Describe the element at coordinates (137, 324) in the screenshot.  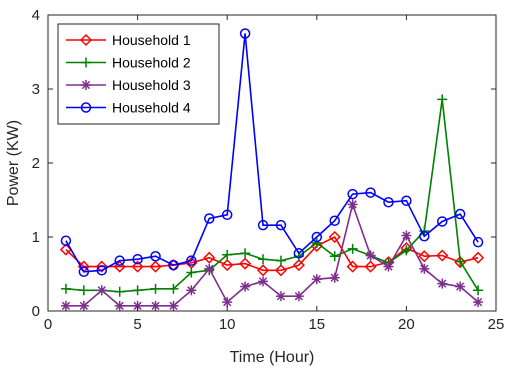
I see `x-tick-label: 5` at that location.